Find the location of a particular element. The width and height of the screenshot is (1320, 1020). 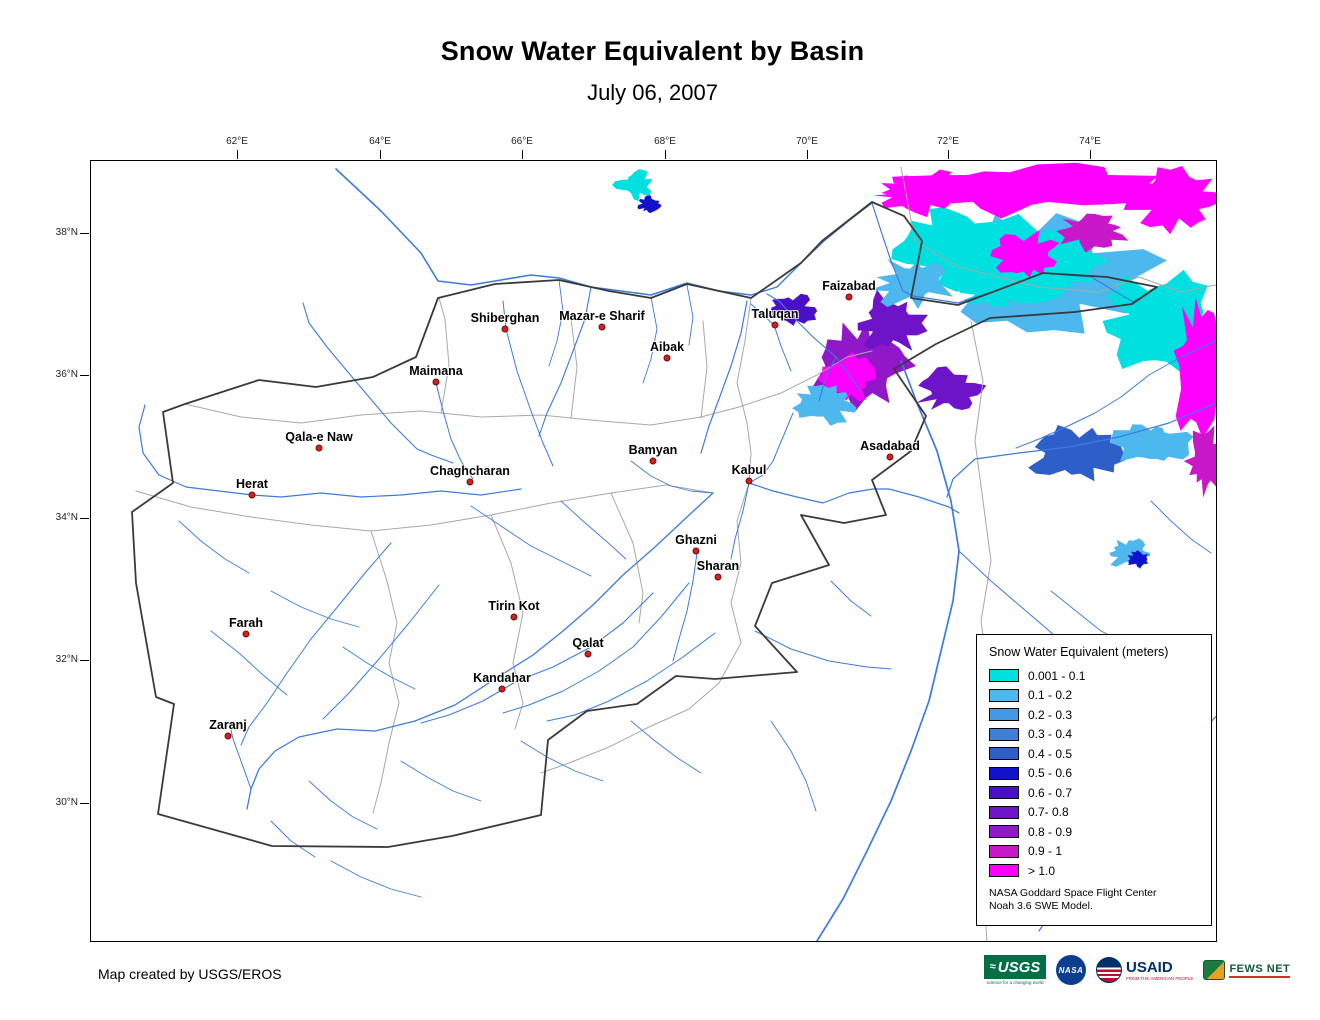

usaid-wordmark: USAID is located at coordinates (1149, 967).